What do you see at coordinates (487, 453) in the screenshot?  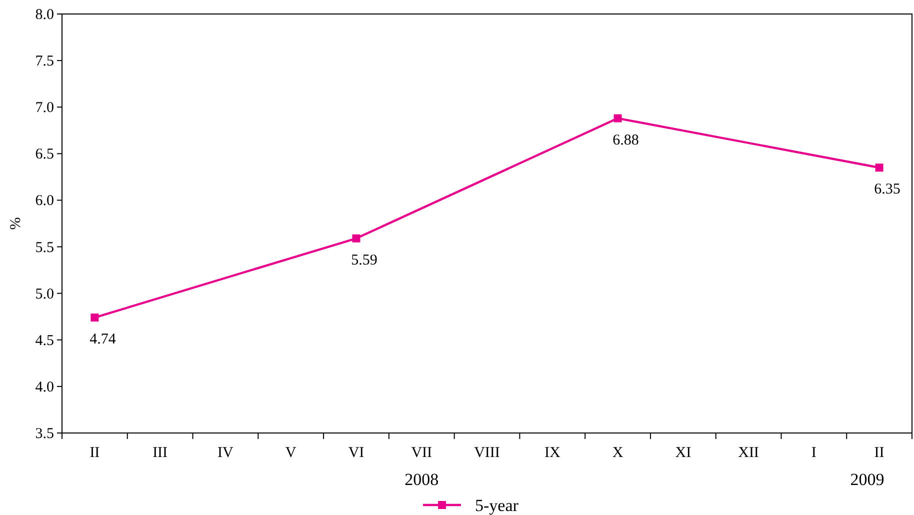 I see `x-tick-label: VIII` at bounding box center [487, 453].